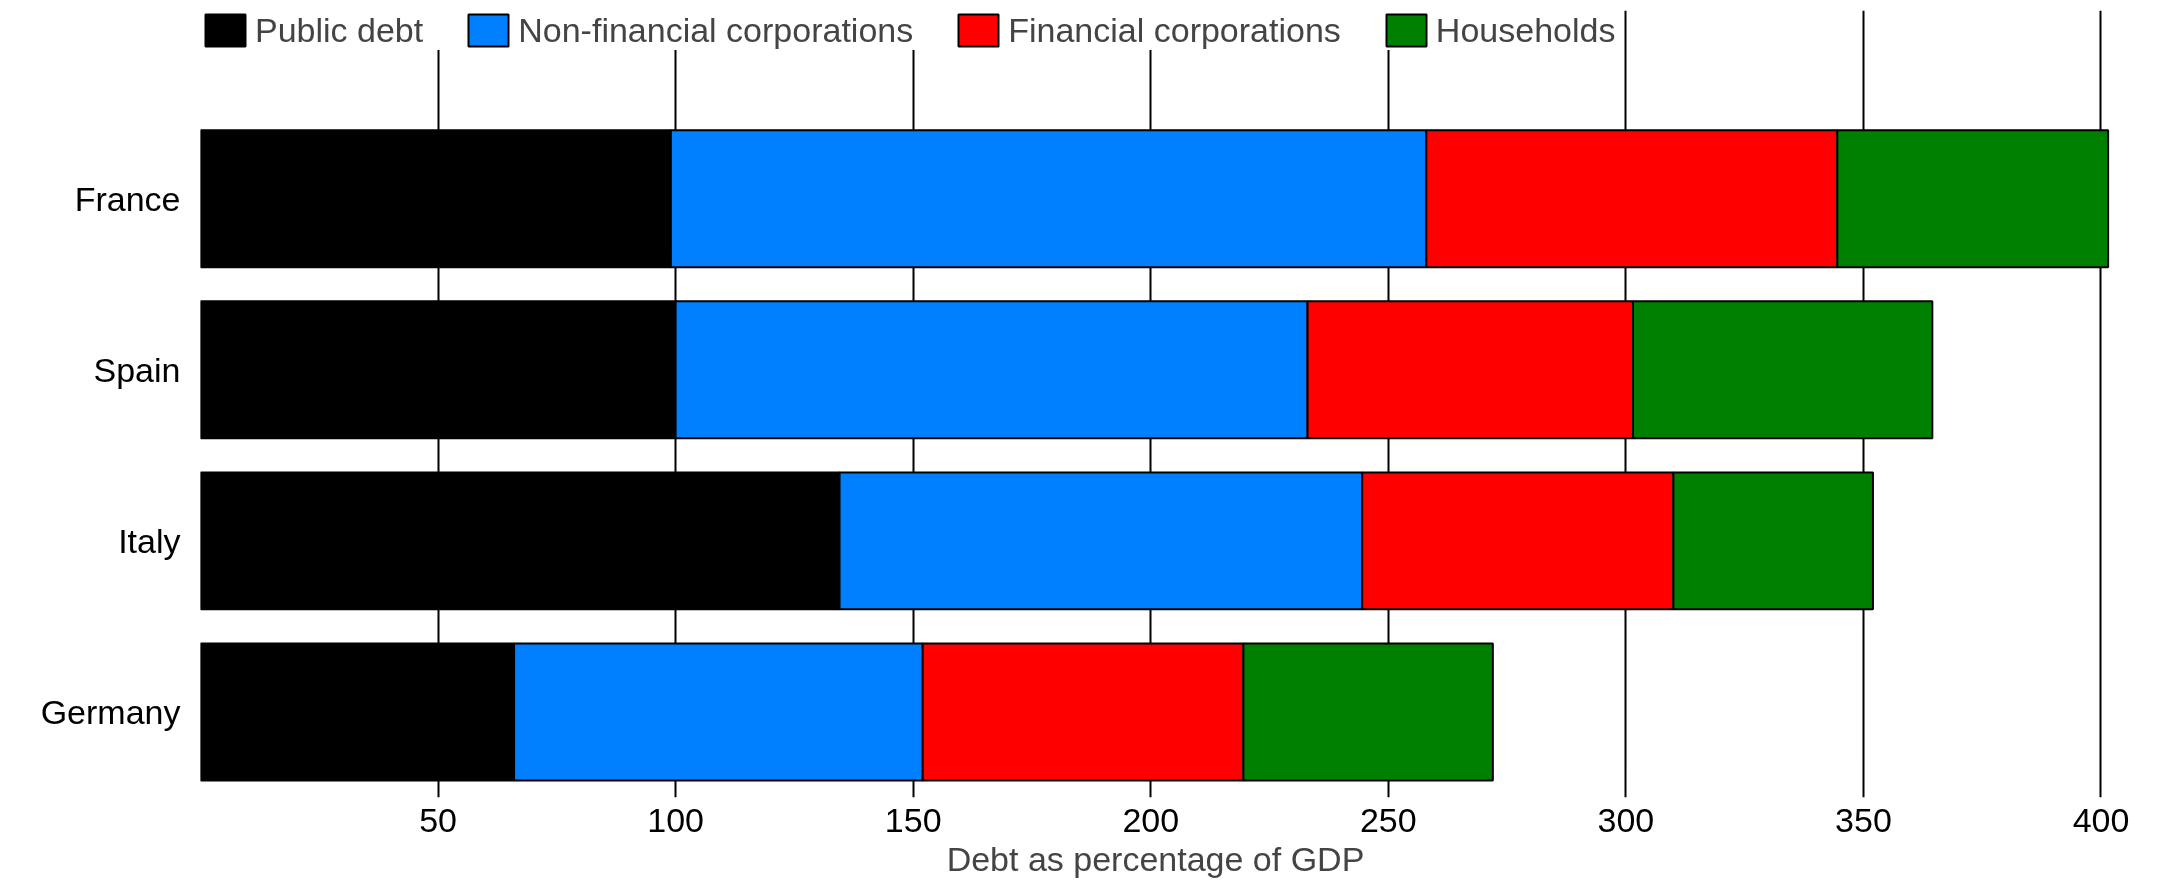 The height and width of the screenshot is (894, 2169). What do you see at coordinates (1863, 819) in the screenshot?
I see `x-tick-label: 350` at bounding box center [1863, 819].